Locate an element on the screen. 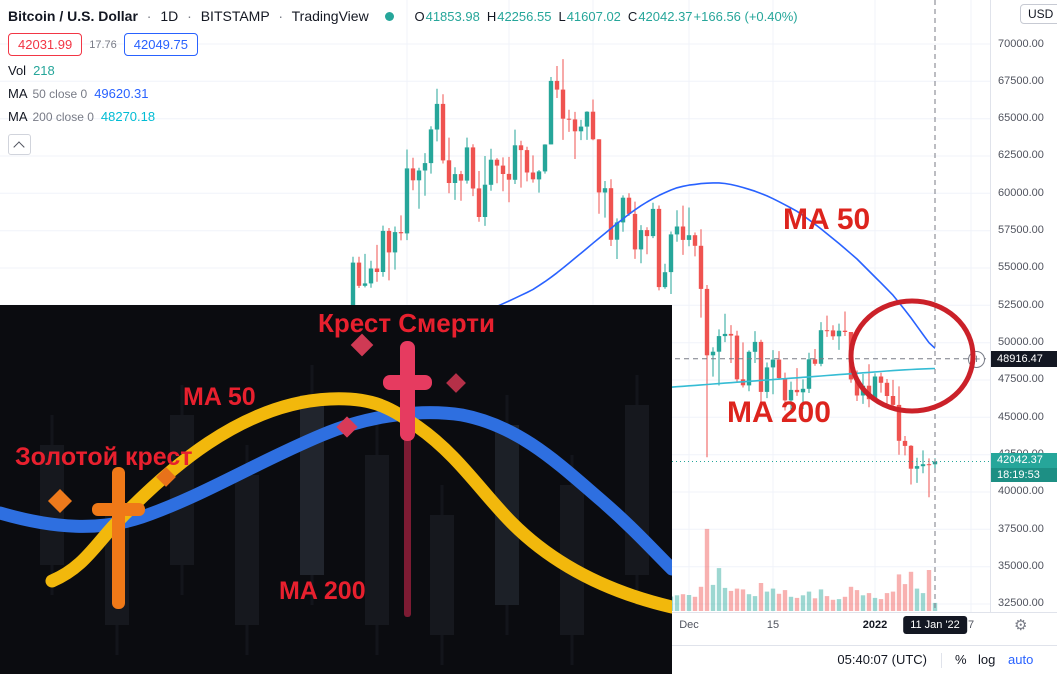  ma200-indicator-row: MA 200 close 0 48270.18 is located at coordinates (82, 116).